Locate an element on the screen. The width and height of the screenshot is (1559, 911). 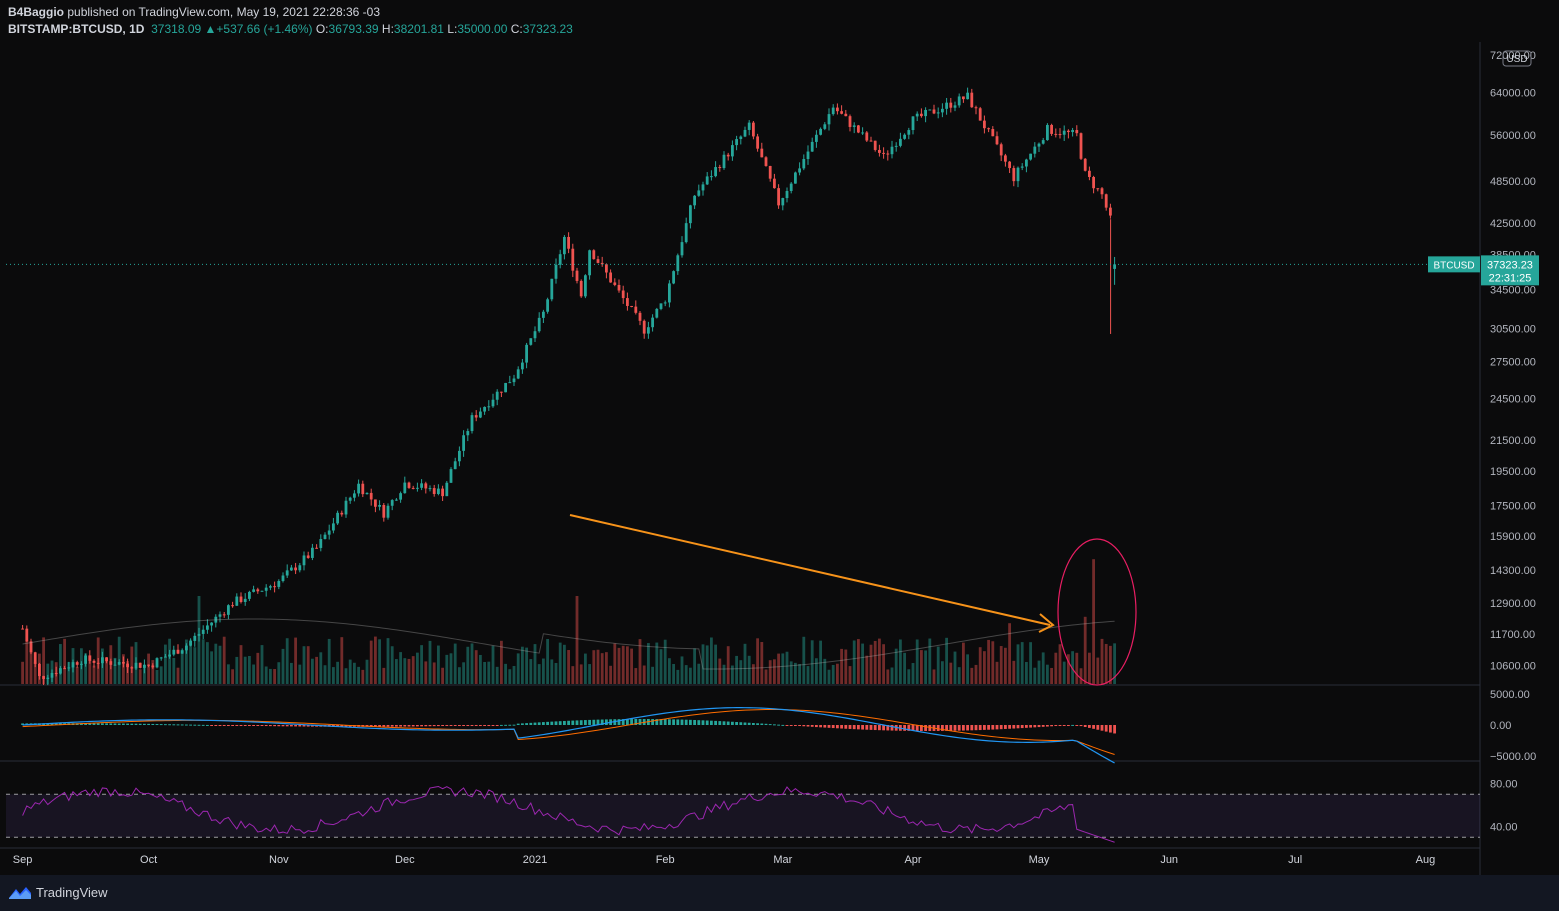
time-tick-label: Aug is located at coordinates (1426, 860).